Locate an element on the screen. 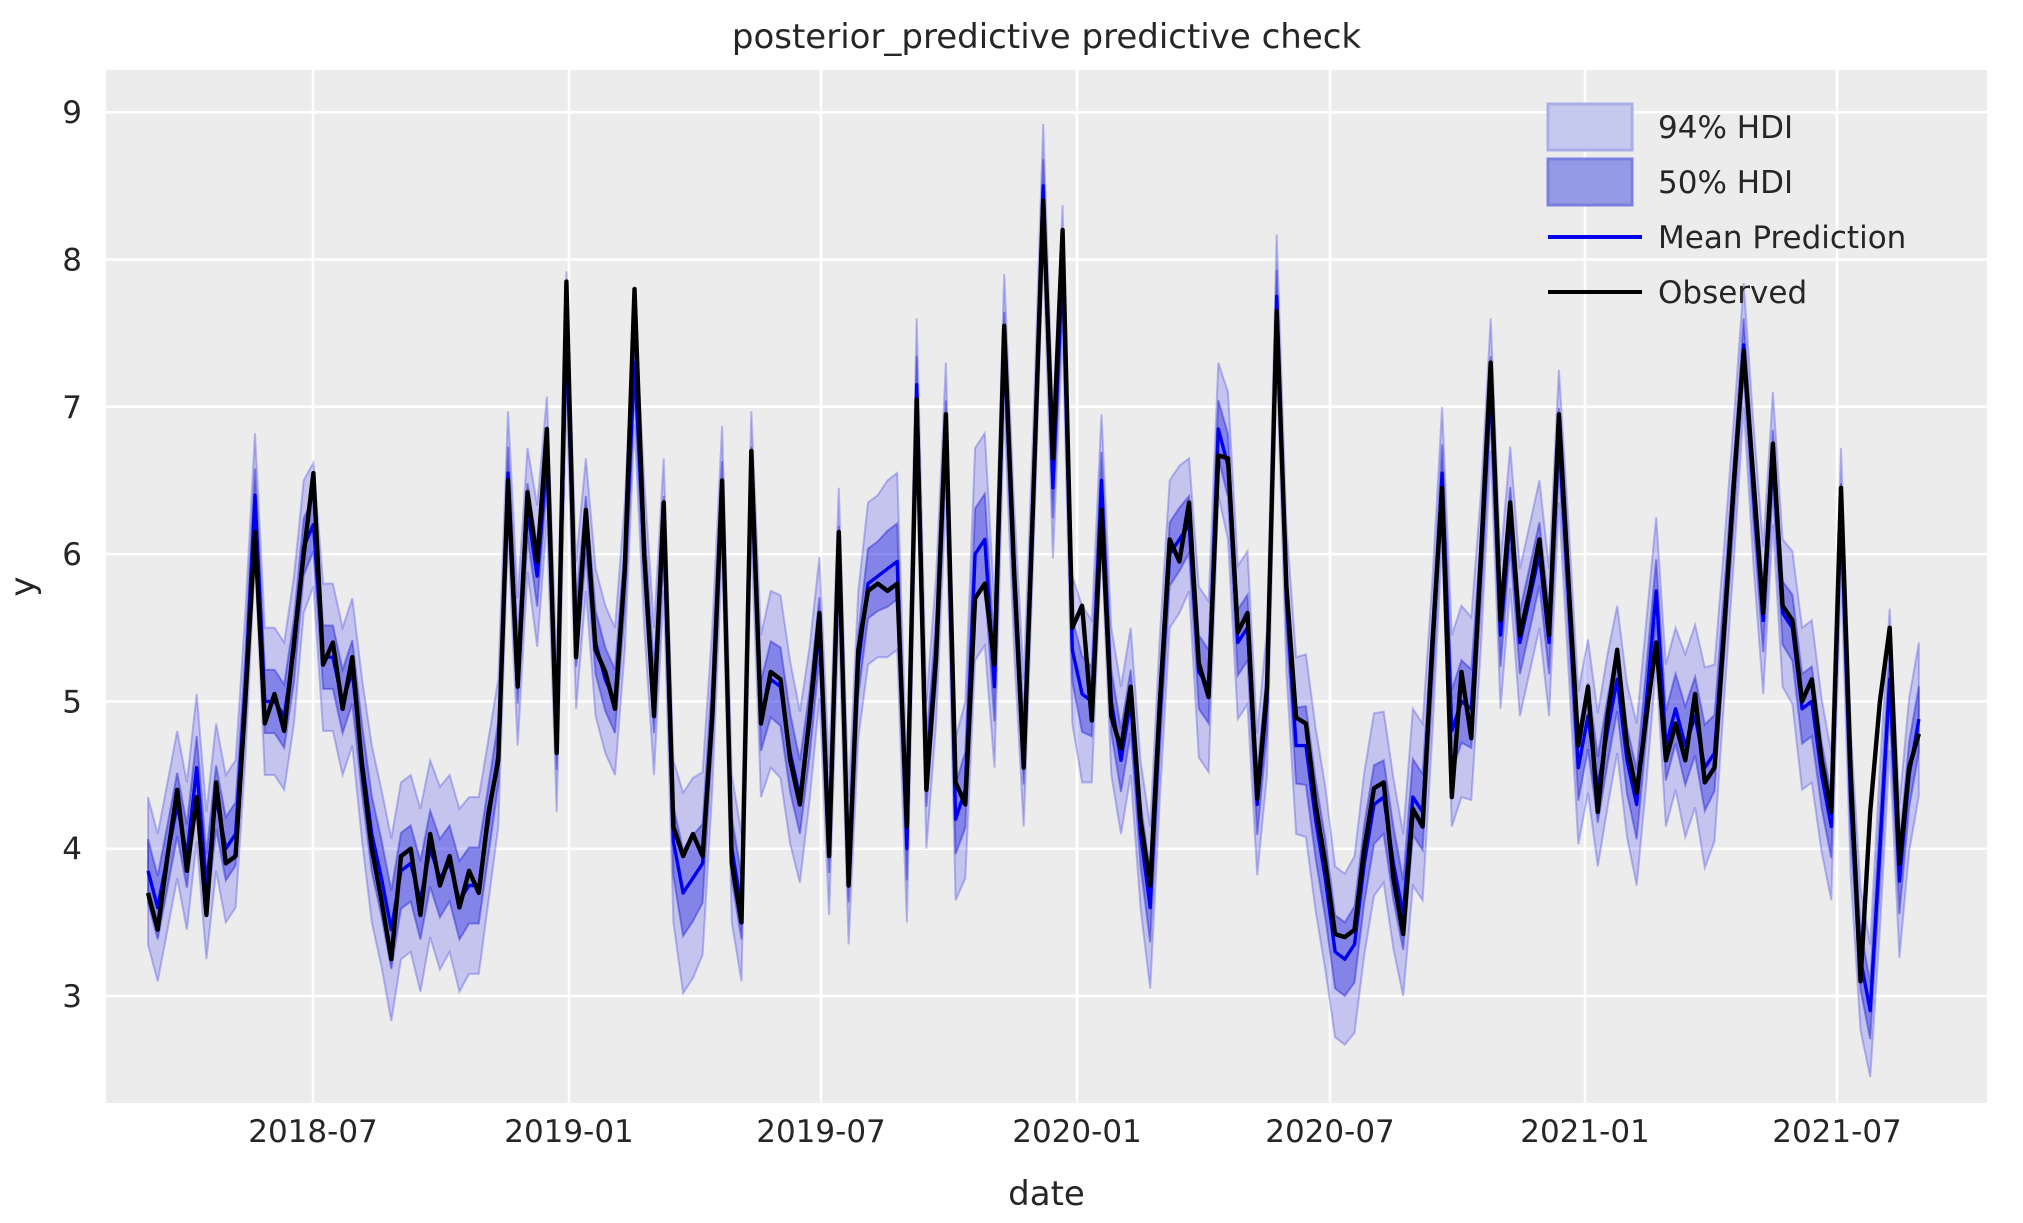 This screenshot has width=2023, height=1223. legend-swatch-50-hdi is located at coordinates (1590, 182).